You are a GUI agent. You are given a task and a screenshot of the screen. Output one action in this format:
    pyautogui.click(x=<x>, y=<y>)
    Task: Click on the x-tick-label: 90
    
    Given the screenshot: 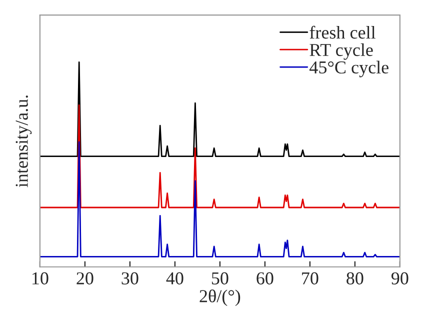 What is the action you would take?
    pyautogui.click(x=399, y=278)
    